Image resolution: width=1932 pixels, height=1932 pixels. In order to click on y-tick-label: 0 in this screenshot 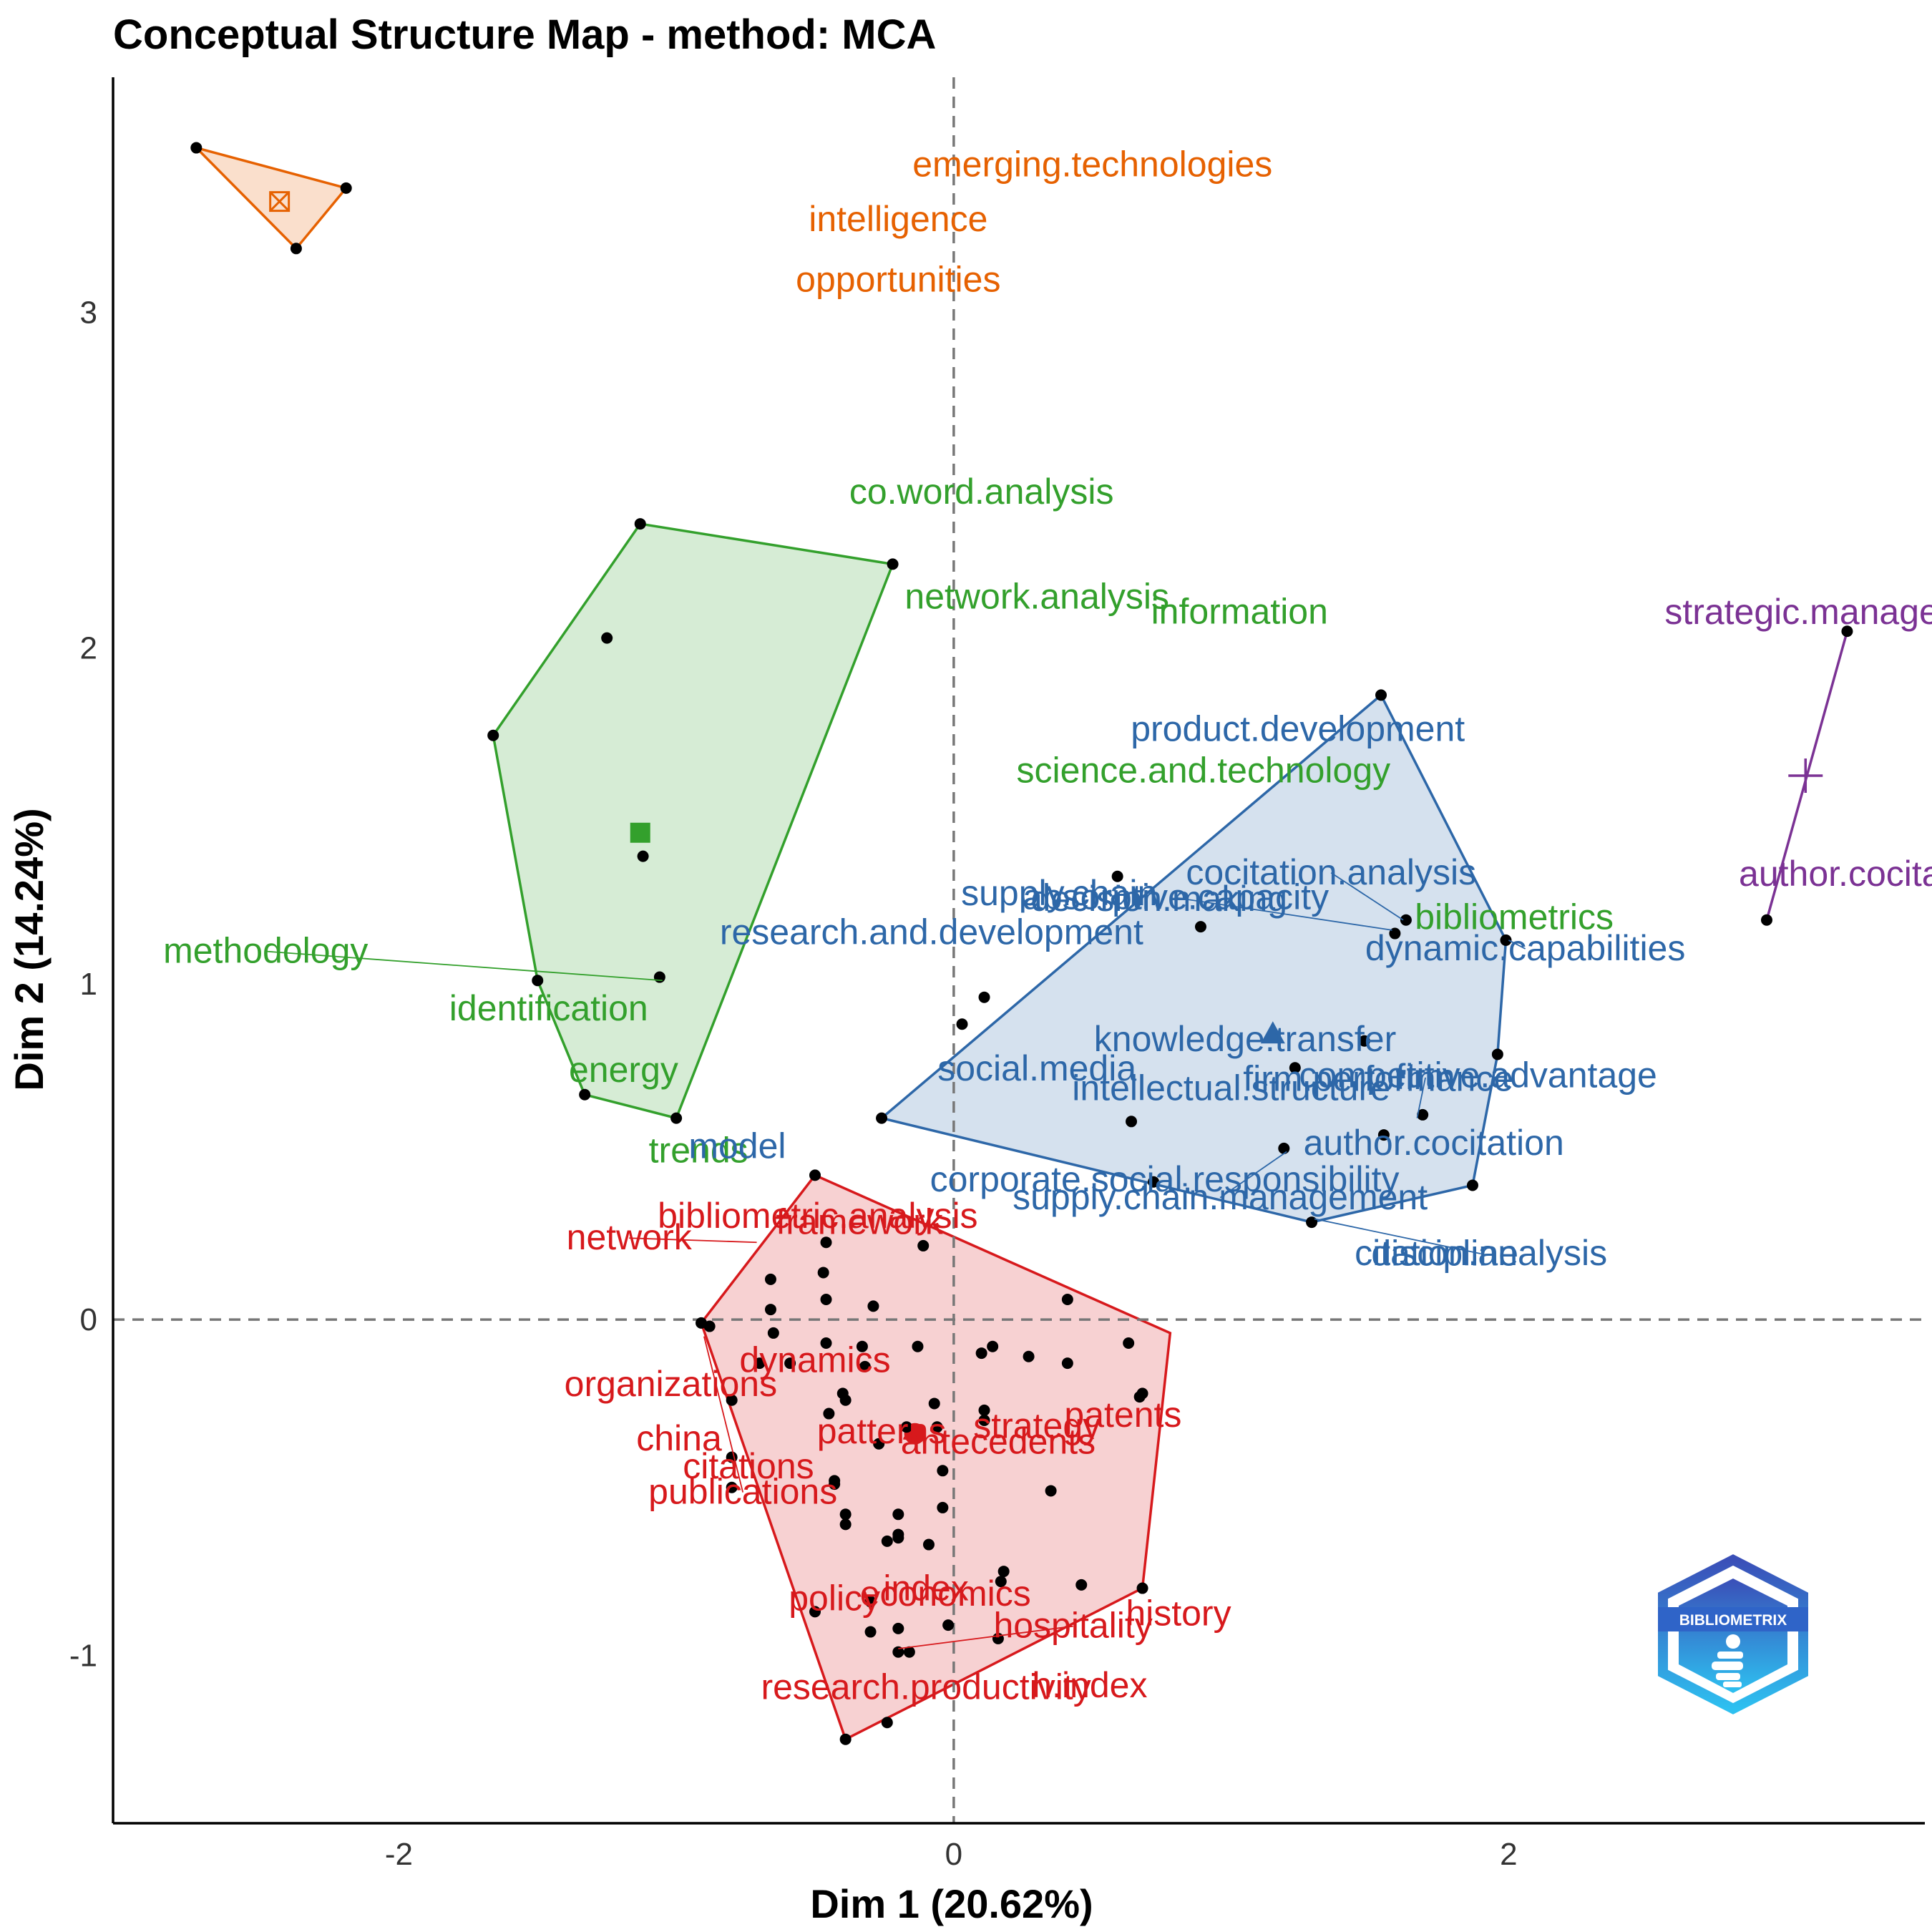, I will do `click(88, 1319)`.